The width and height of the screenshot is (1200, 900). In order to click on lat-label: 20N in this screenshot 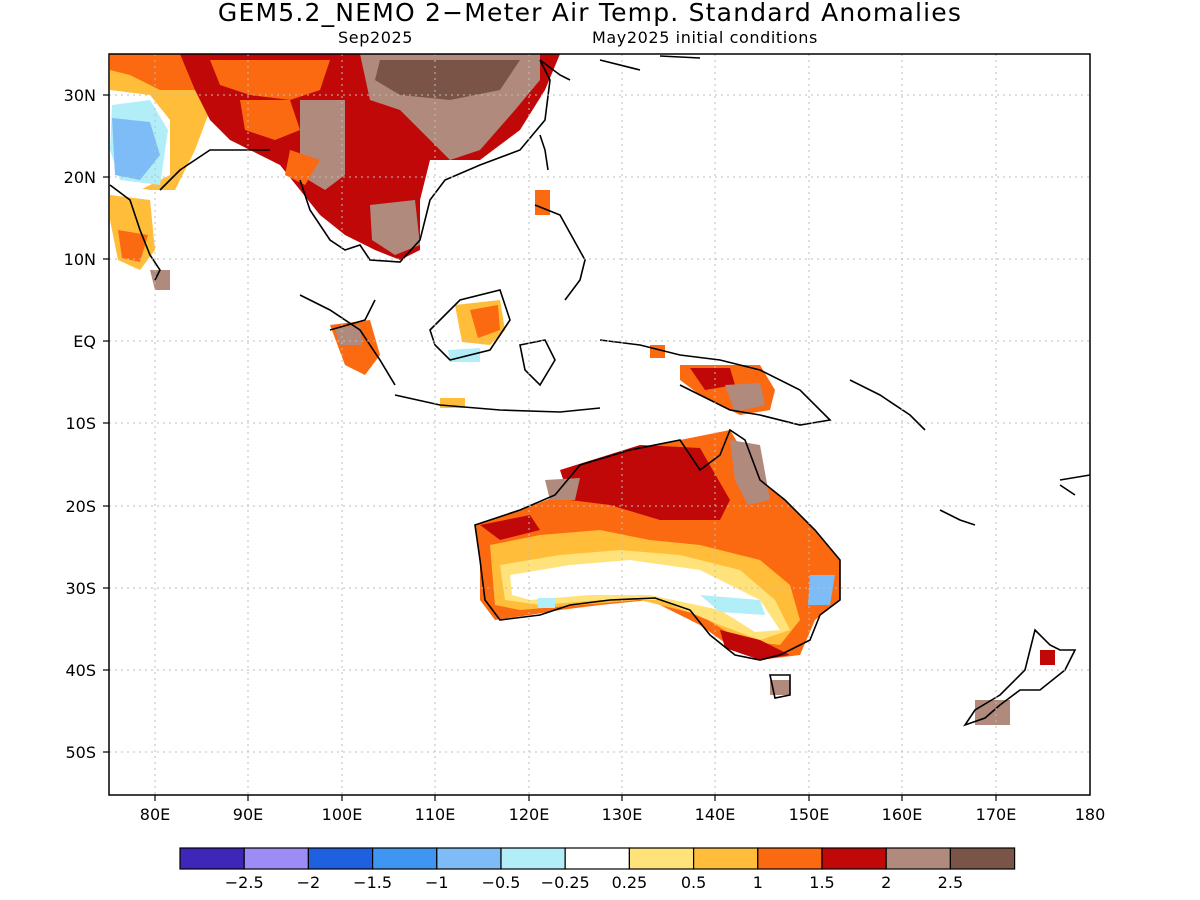, I will do `click(80, 177)`.